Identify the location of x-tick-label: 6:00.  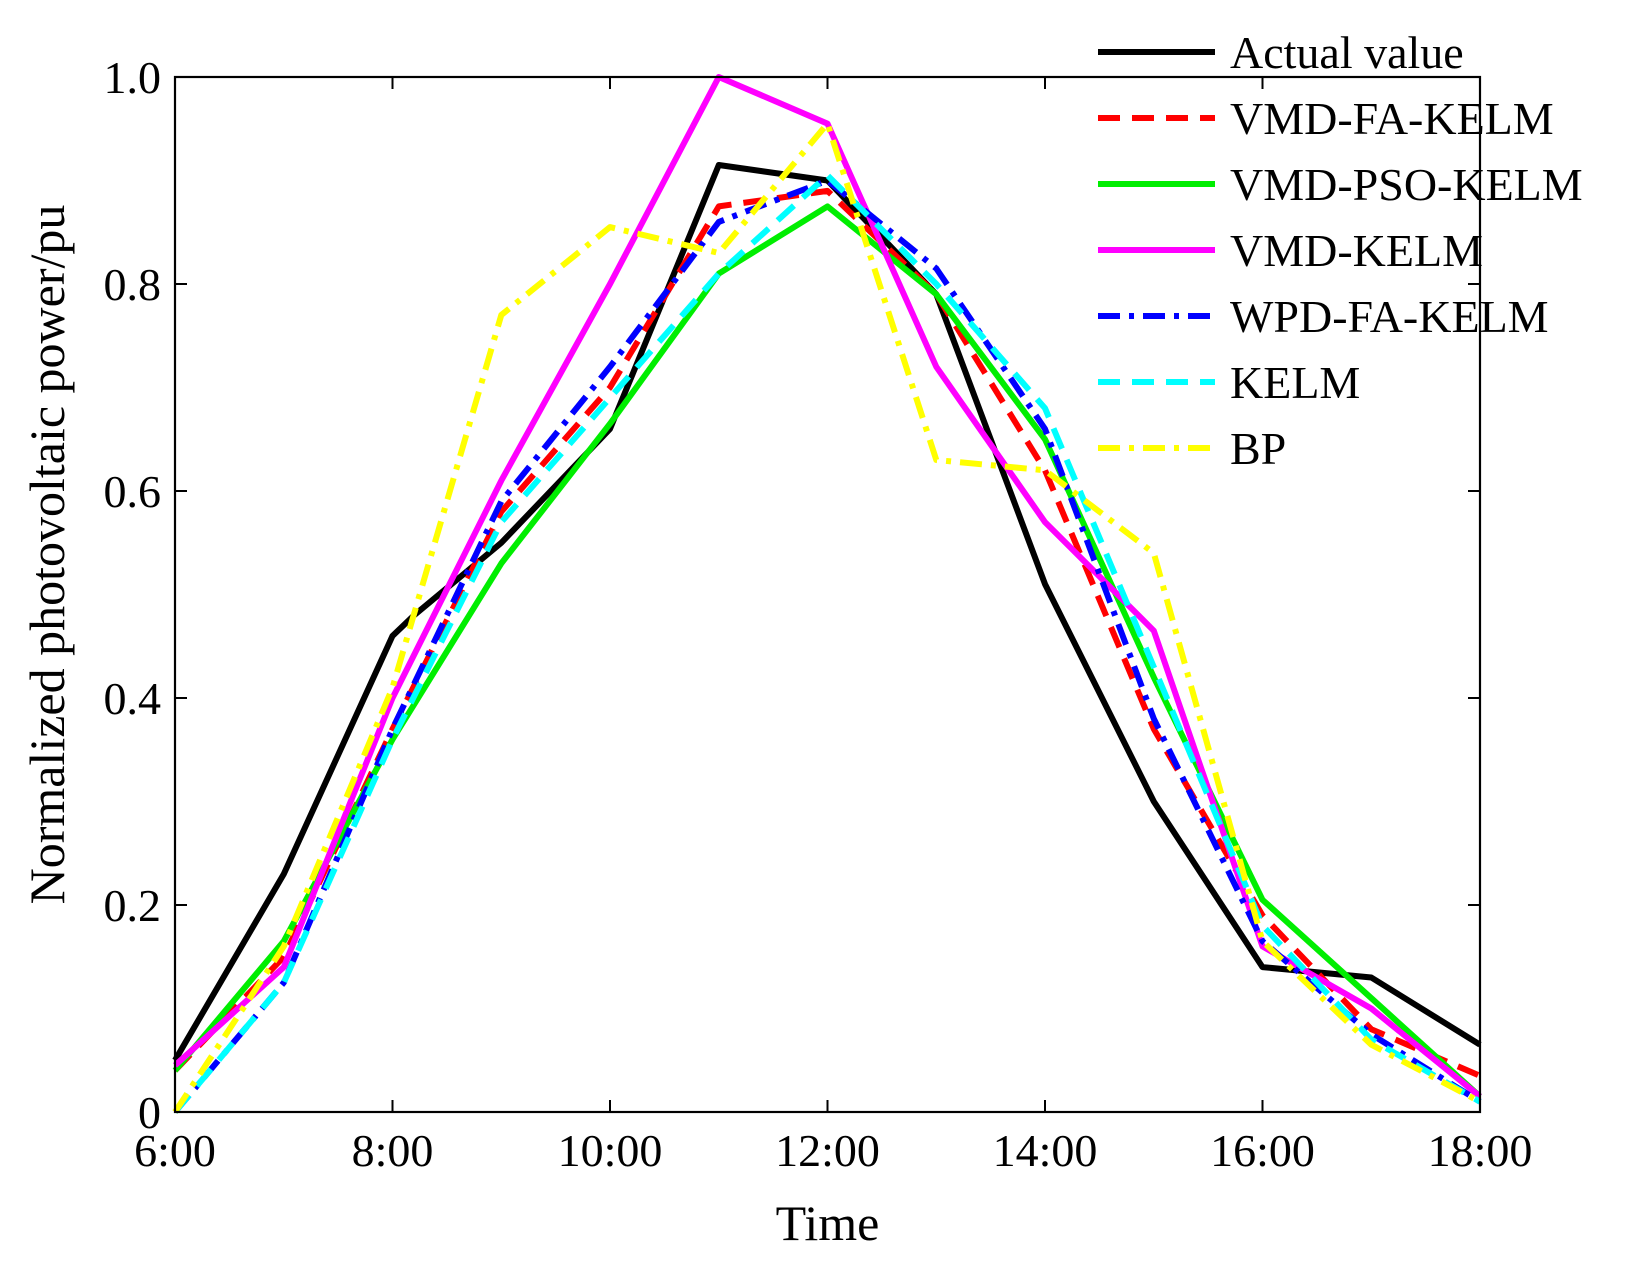
(175, 1150).